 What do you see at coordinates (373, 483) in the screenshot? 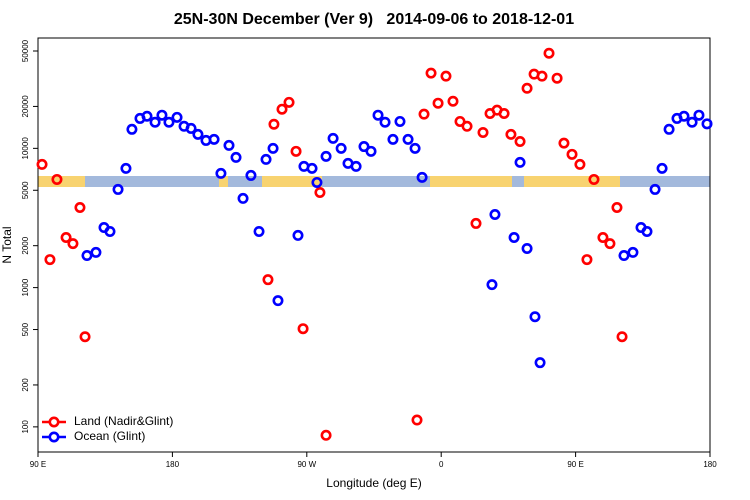
I see `x-axis-label: Longitude (deg E)` at bounding box center [373, 483].